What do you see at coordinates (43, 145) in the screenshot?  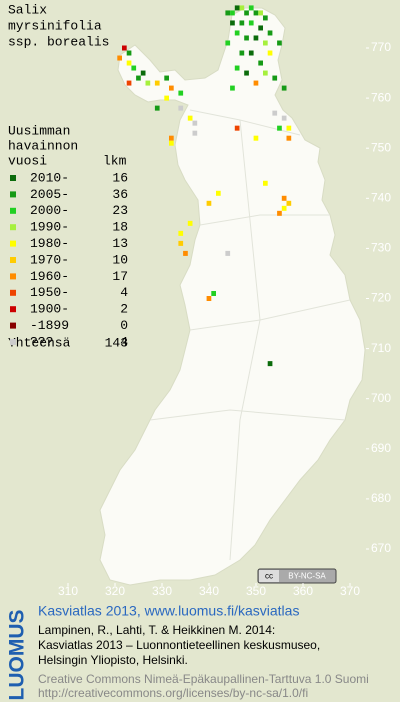 I see `legend-title: havainnon` at bounding box center [43, 145].